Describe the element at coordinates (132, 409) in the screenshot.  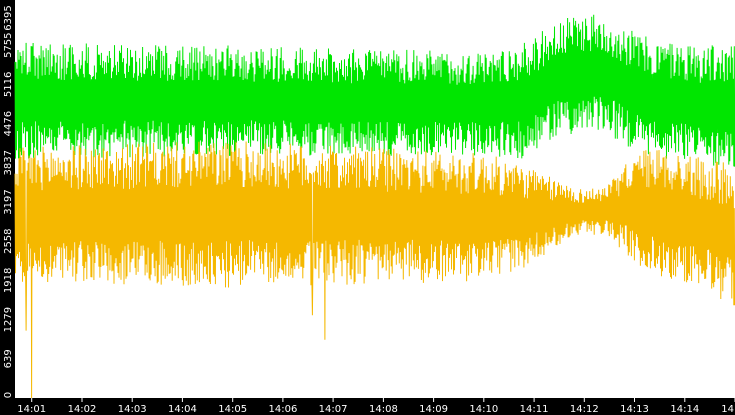
I see `x-tick-label: 14:03` at that location.